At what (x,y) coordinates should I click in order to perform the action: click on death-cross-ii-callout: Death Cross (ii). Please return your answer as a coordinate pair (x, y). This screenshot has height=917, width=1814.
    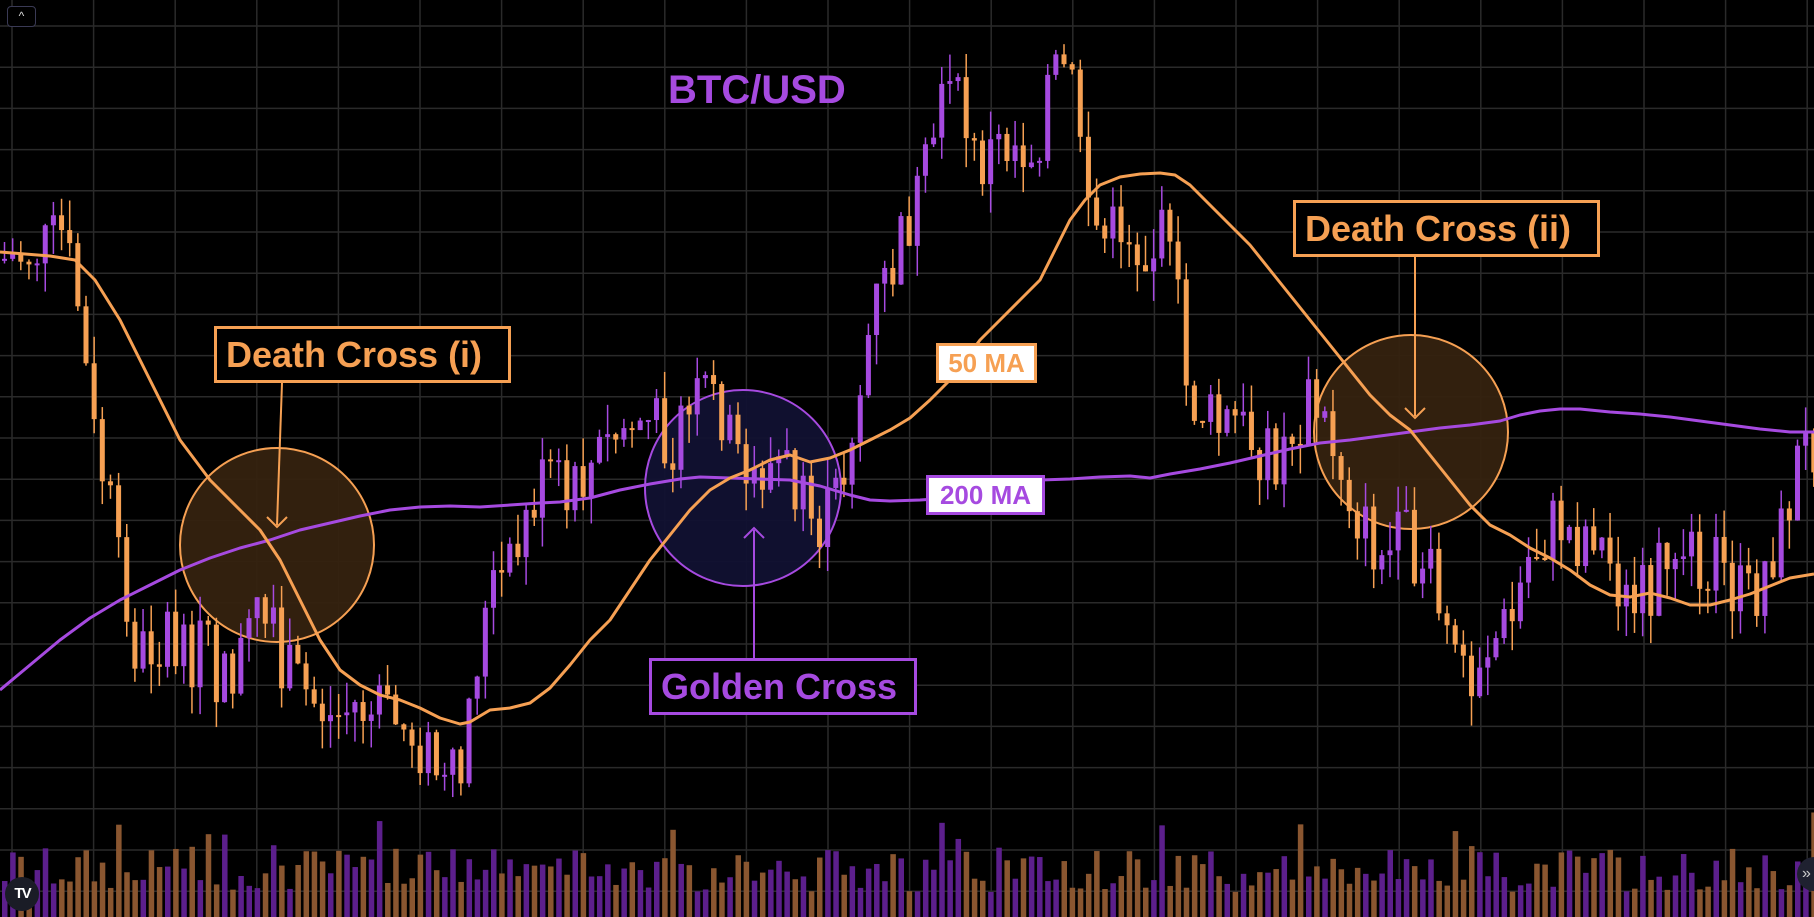
    Looking at the image, I should click on (1446, 228).